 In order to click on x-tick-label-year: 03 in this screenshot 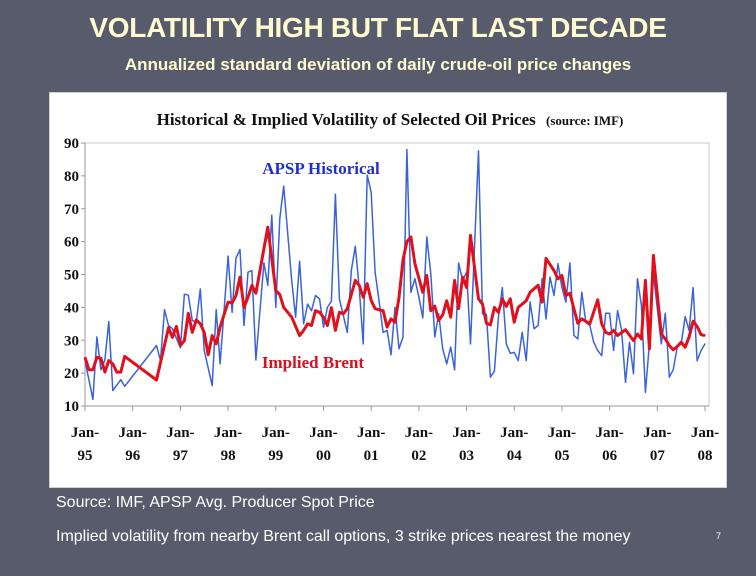, I will do `click(466, 456)`.